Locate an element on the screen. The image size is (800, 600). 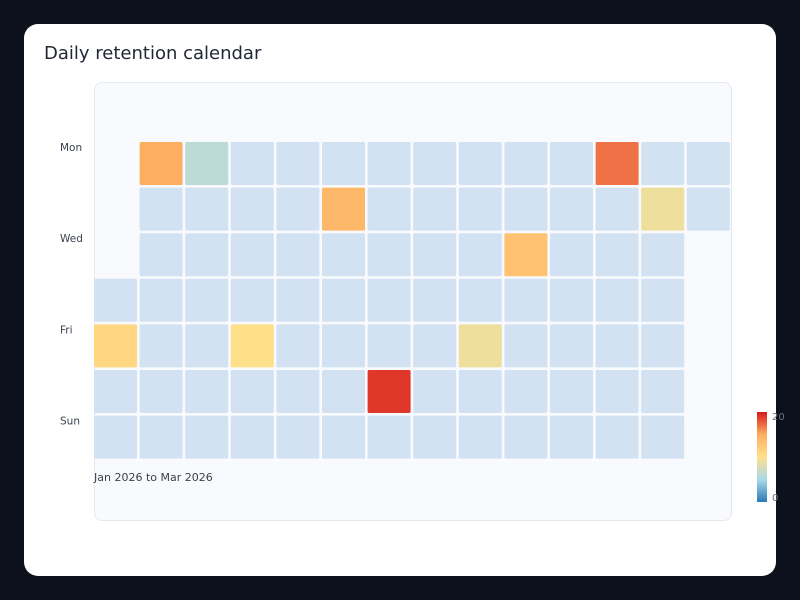
chart-title: Daily retention calendar is located at coordinates (153, 53).